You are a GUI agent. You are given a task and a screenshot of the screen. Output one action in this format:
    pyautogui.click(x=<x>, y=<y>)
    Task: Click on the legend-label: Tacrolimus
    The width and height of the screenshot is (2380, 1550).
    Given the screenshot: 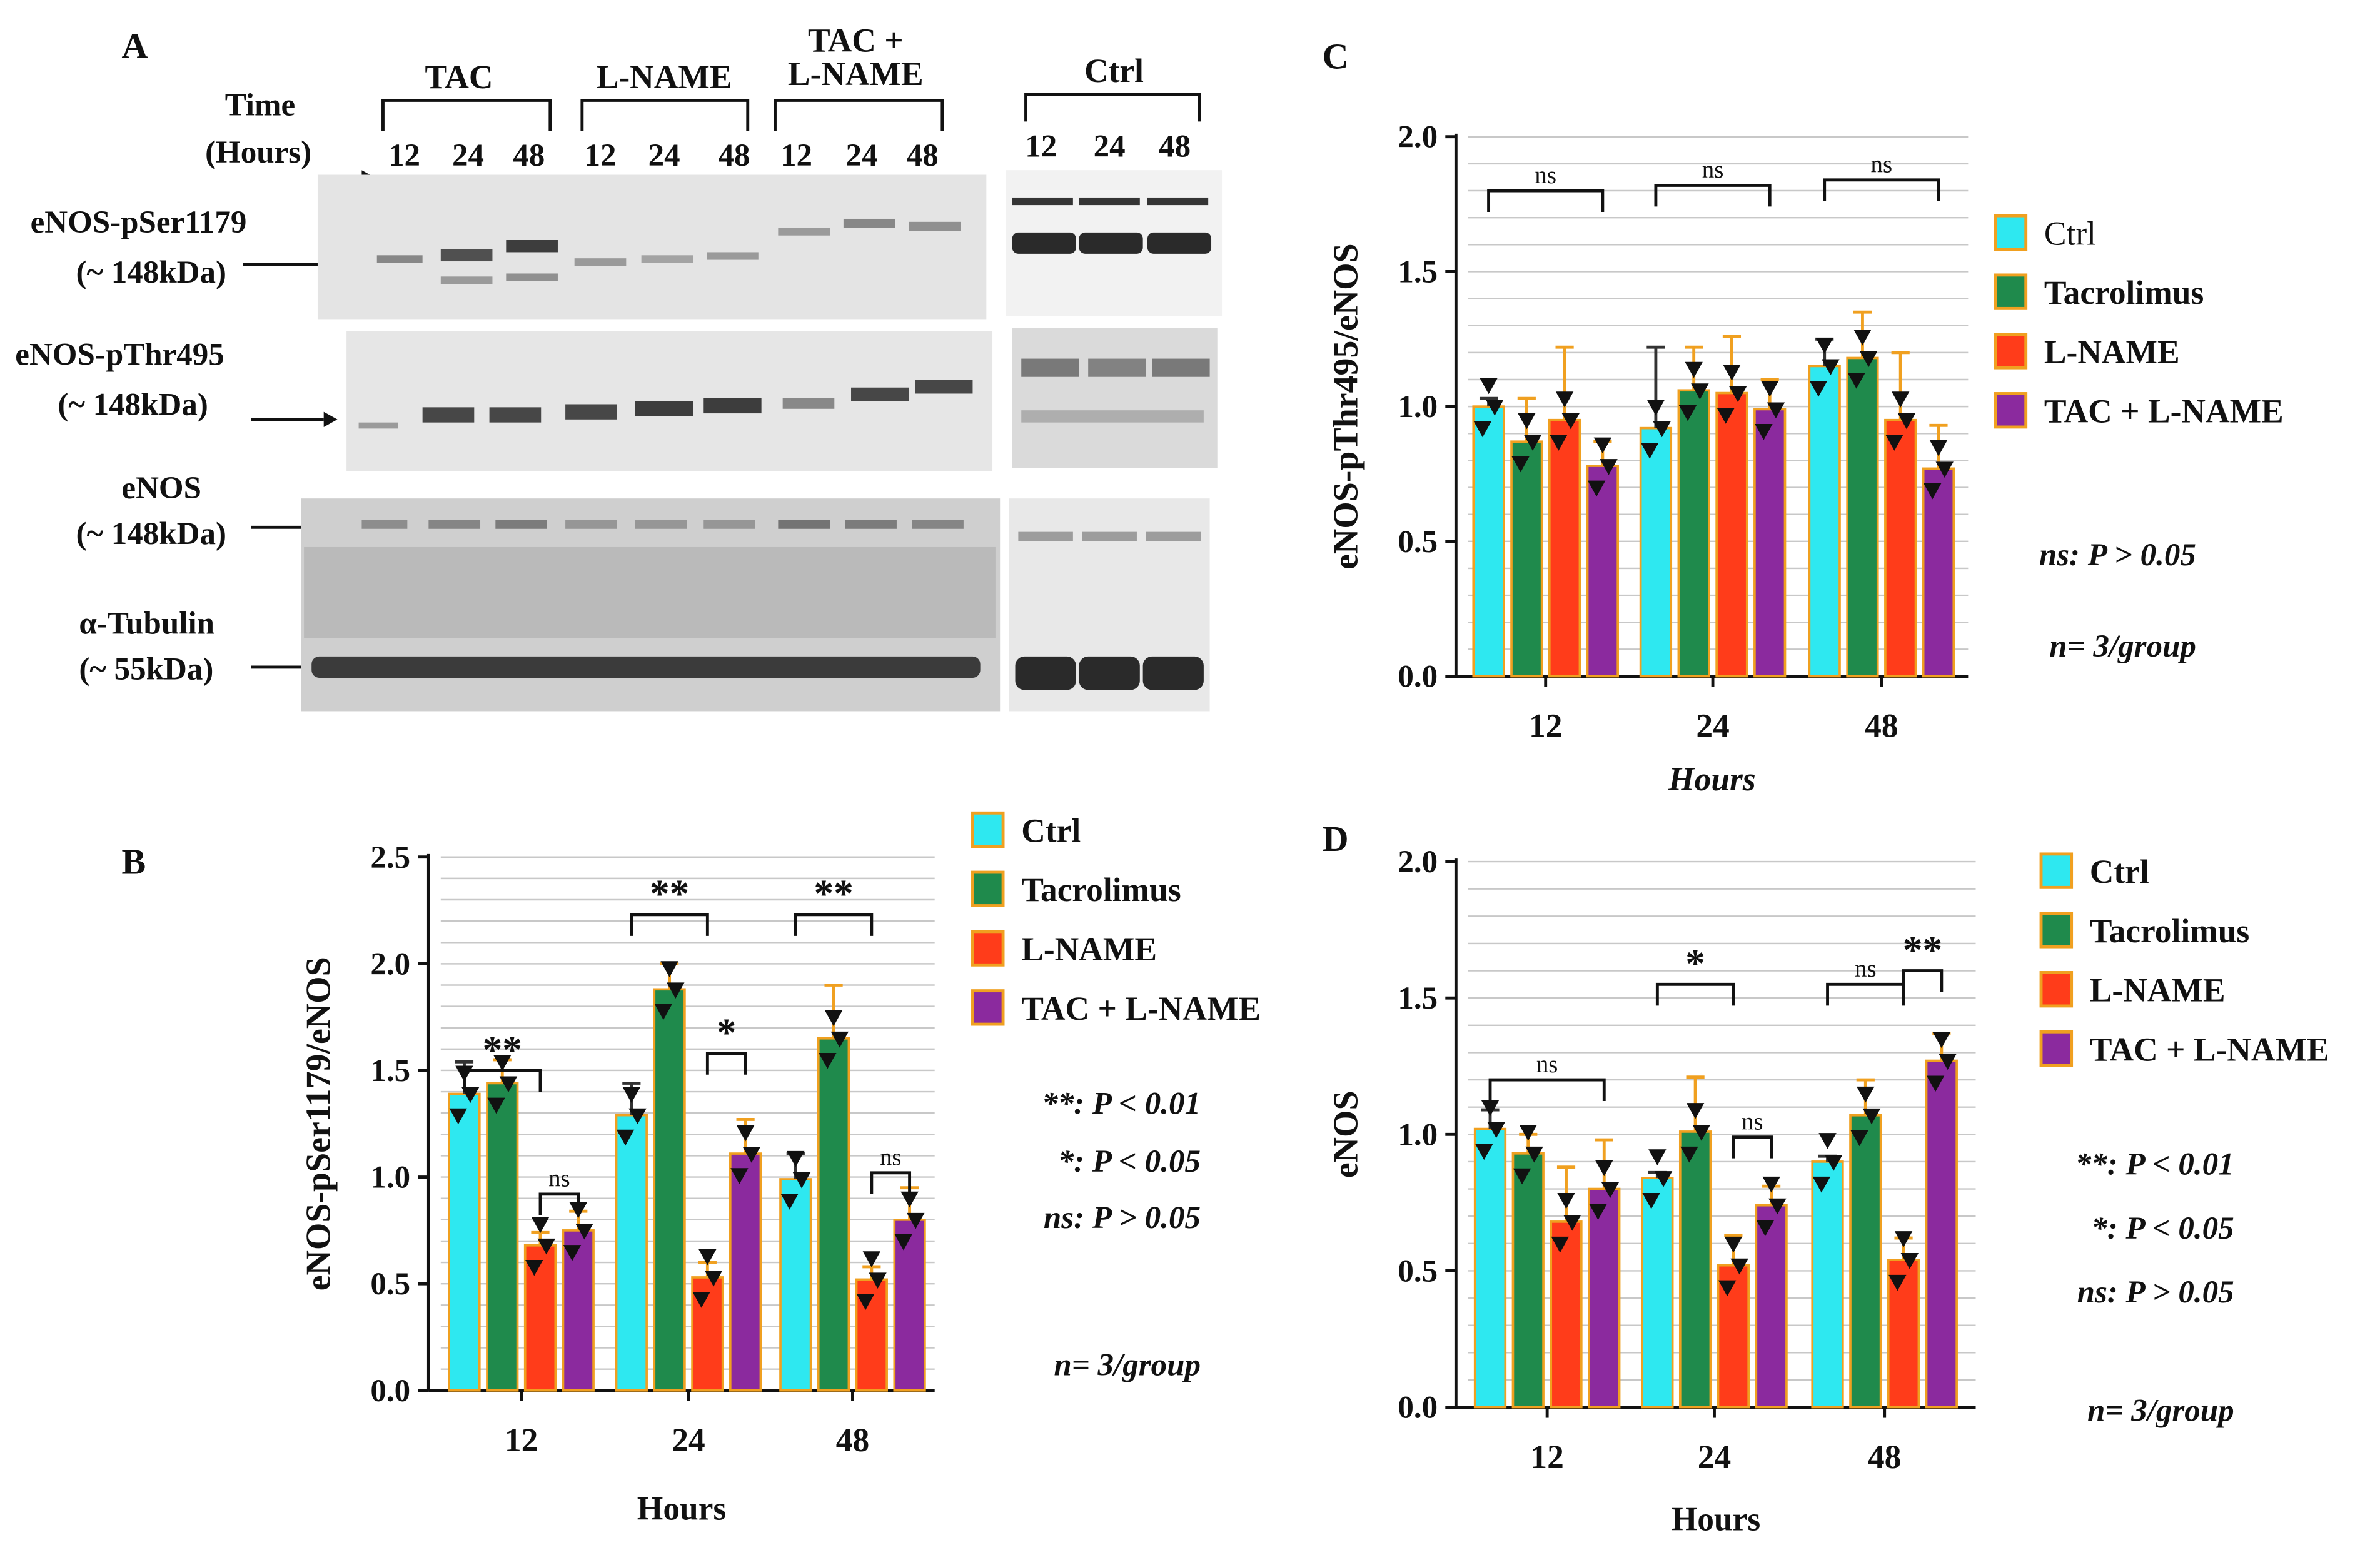 What is the action you would take?
    pyautogui.click(x=1101, y=890)
    